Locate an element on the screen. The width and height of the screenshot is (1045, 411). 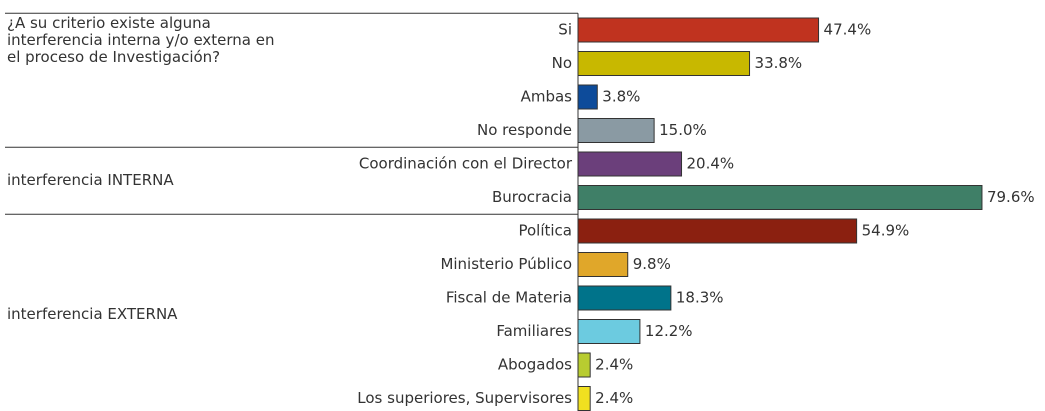
value-label: 33.8% is located at coordinates (779, 63).